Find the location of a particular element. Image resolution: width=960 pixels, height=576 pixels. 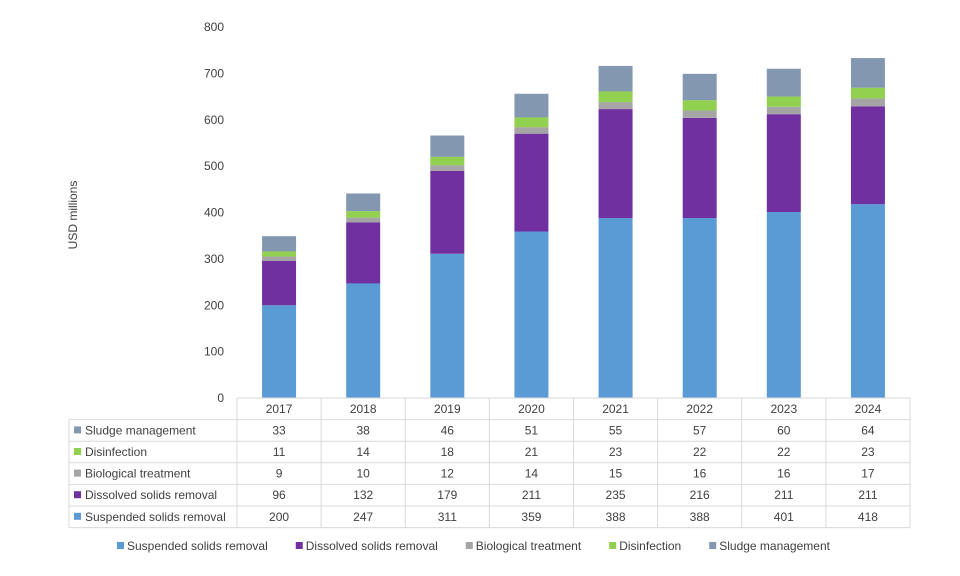

y-tick-label: 400 is located at coordinates (214, 213).